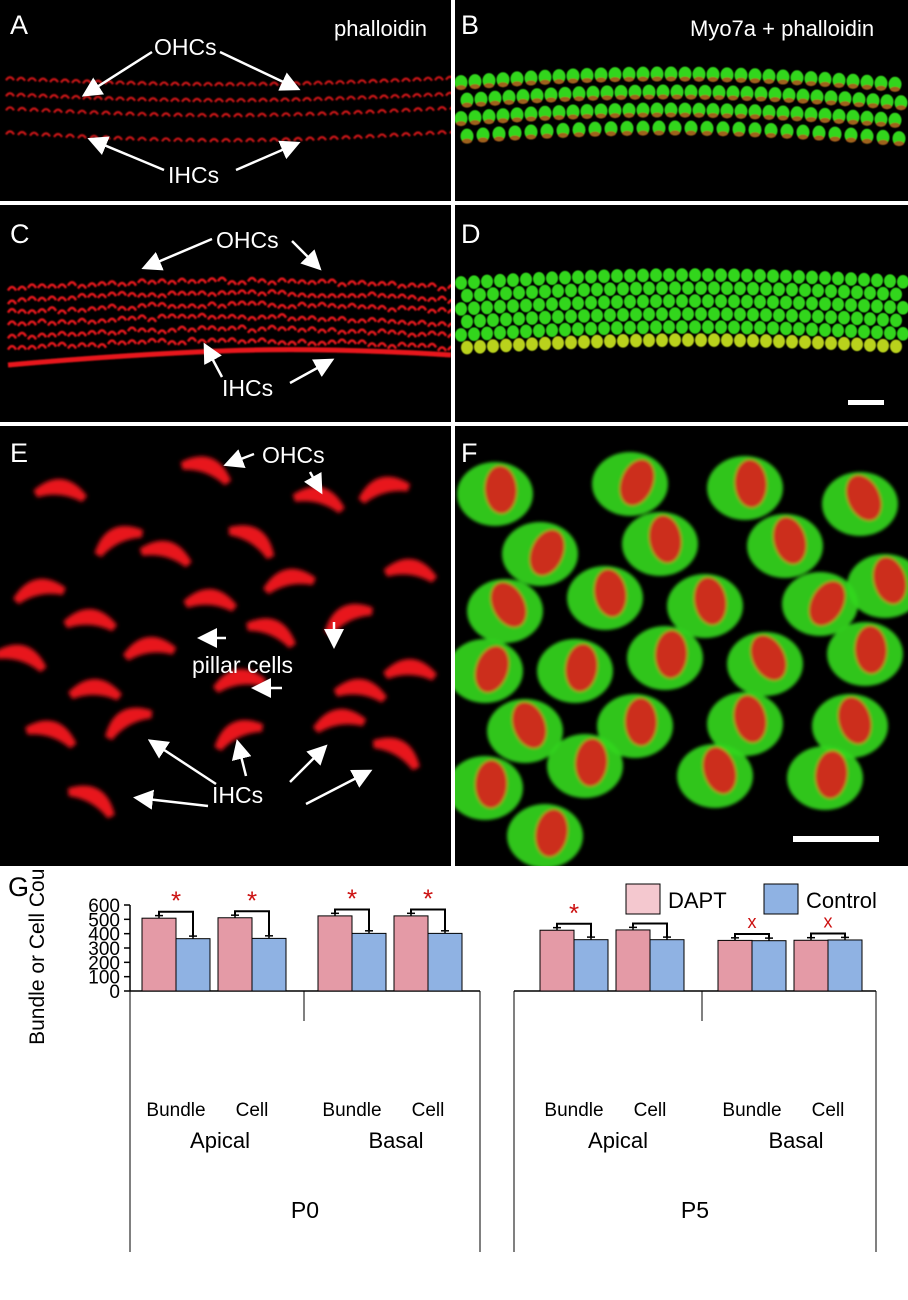  I want to click on panel-c: C OHCs IHCs, so click(225, 313).